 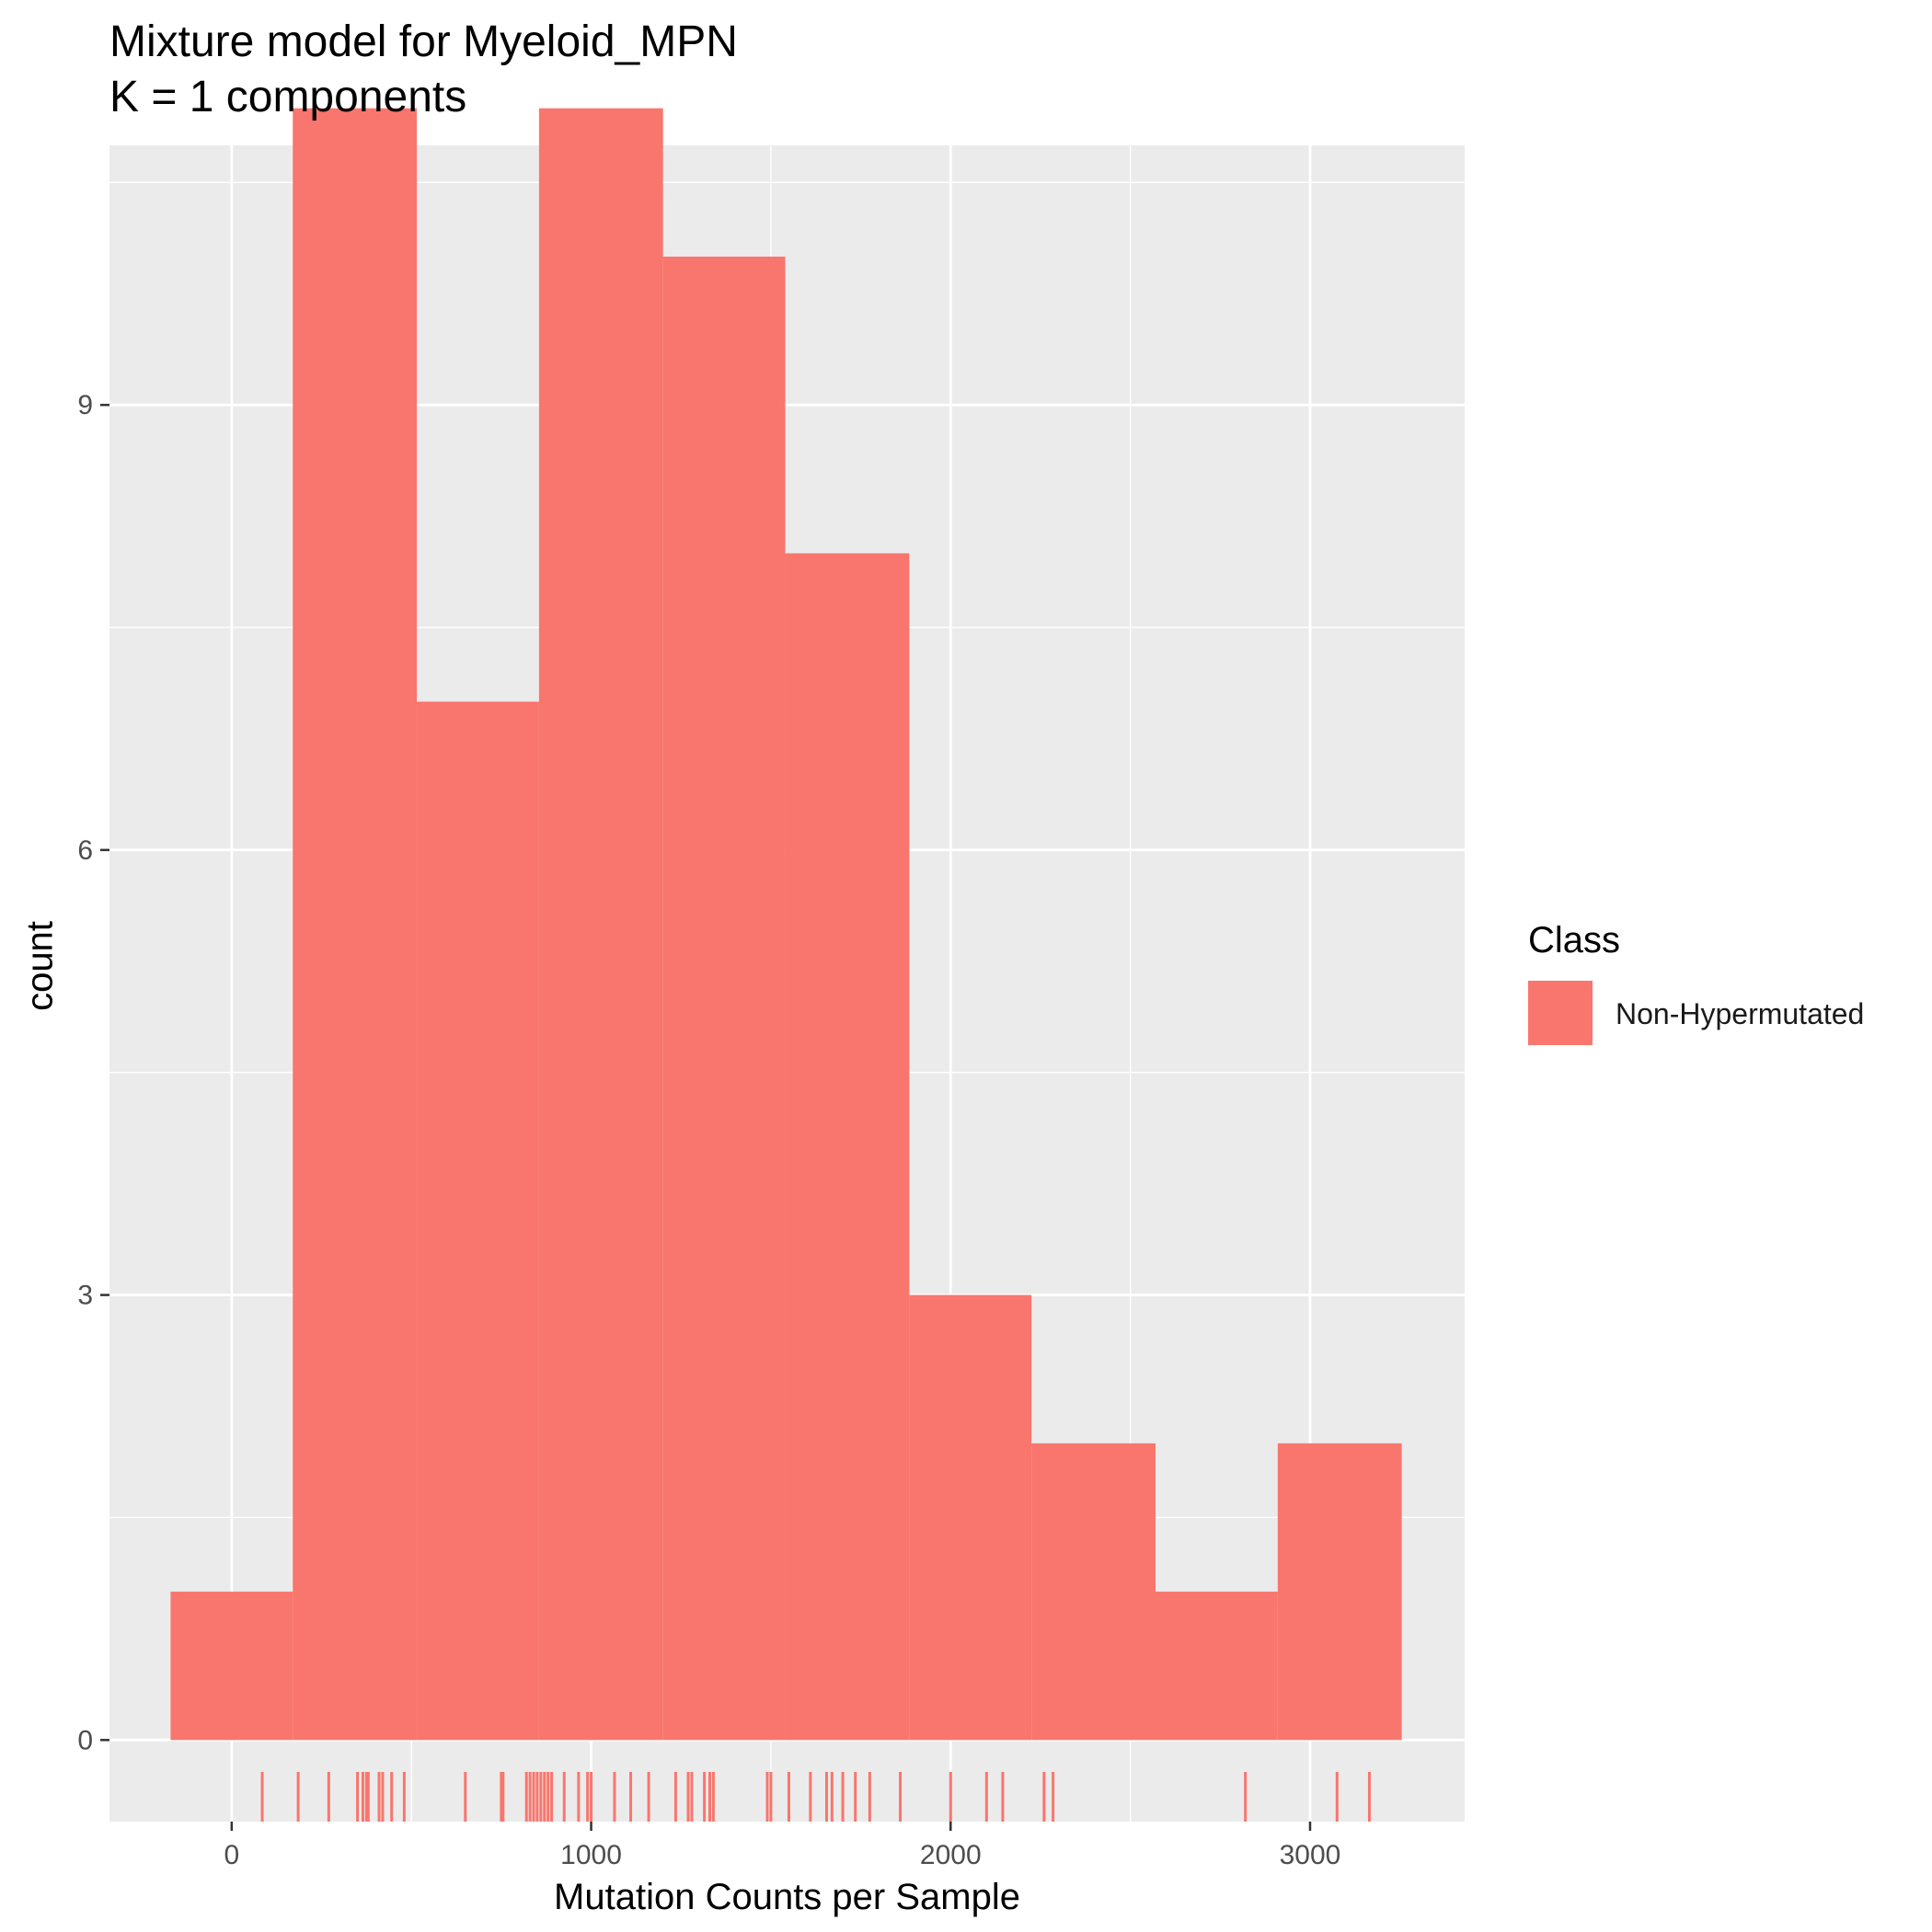 What do you see at coordinates (231, 1855) in the screenshot?
I see `x-tick-label: 0` at bounding box center [231, 1855].